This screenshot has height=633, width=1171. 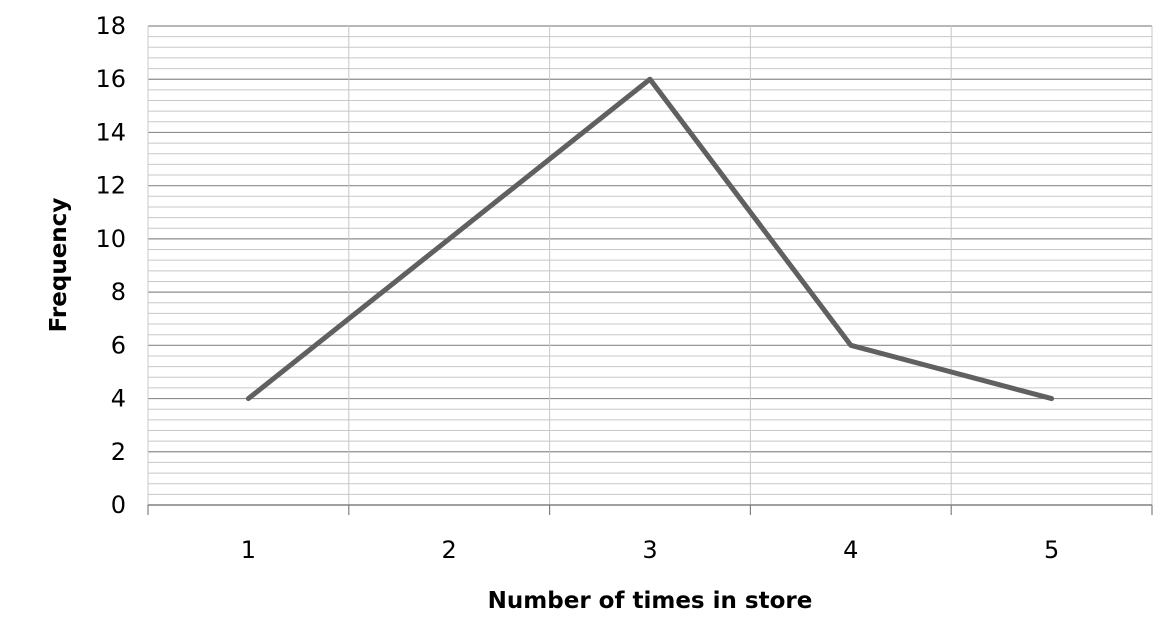 What do you see at coordinates (449, 550) in the screenshot?
I see `x-tick-label: 2` at bounding box center [449, 550].